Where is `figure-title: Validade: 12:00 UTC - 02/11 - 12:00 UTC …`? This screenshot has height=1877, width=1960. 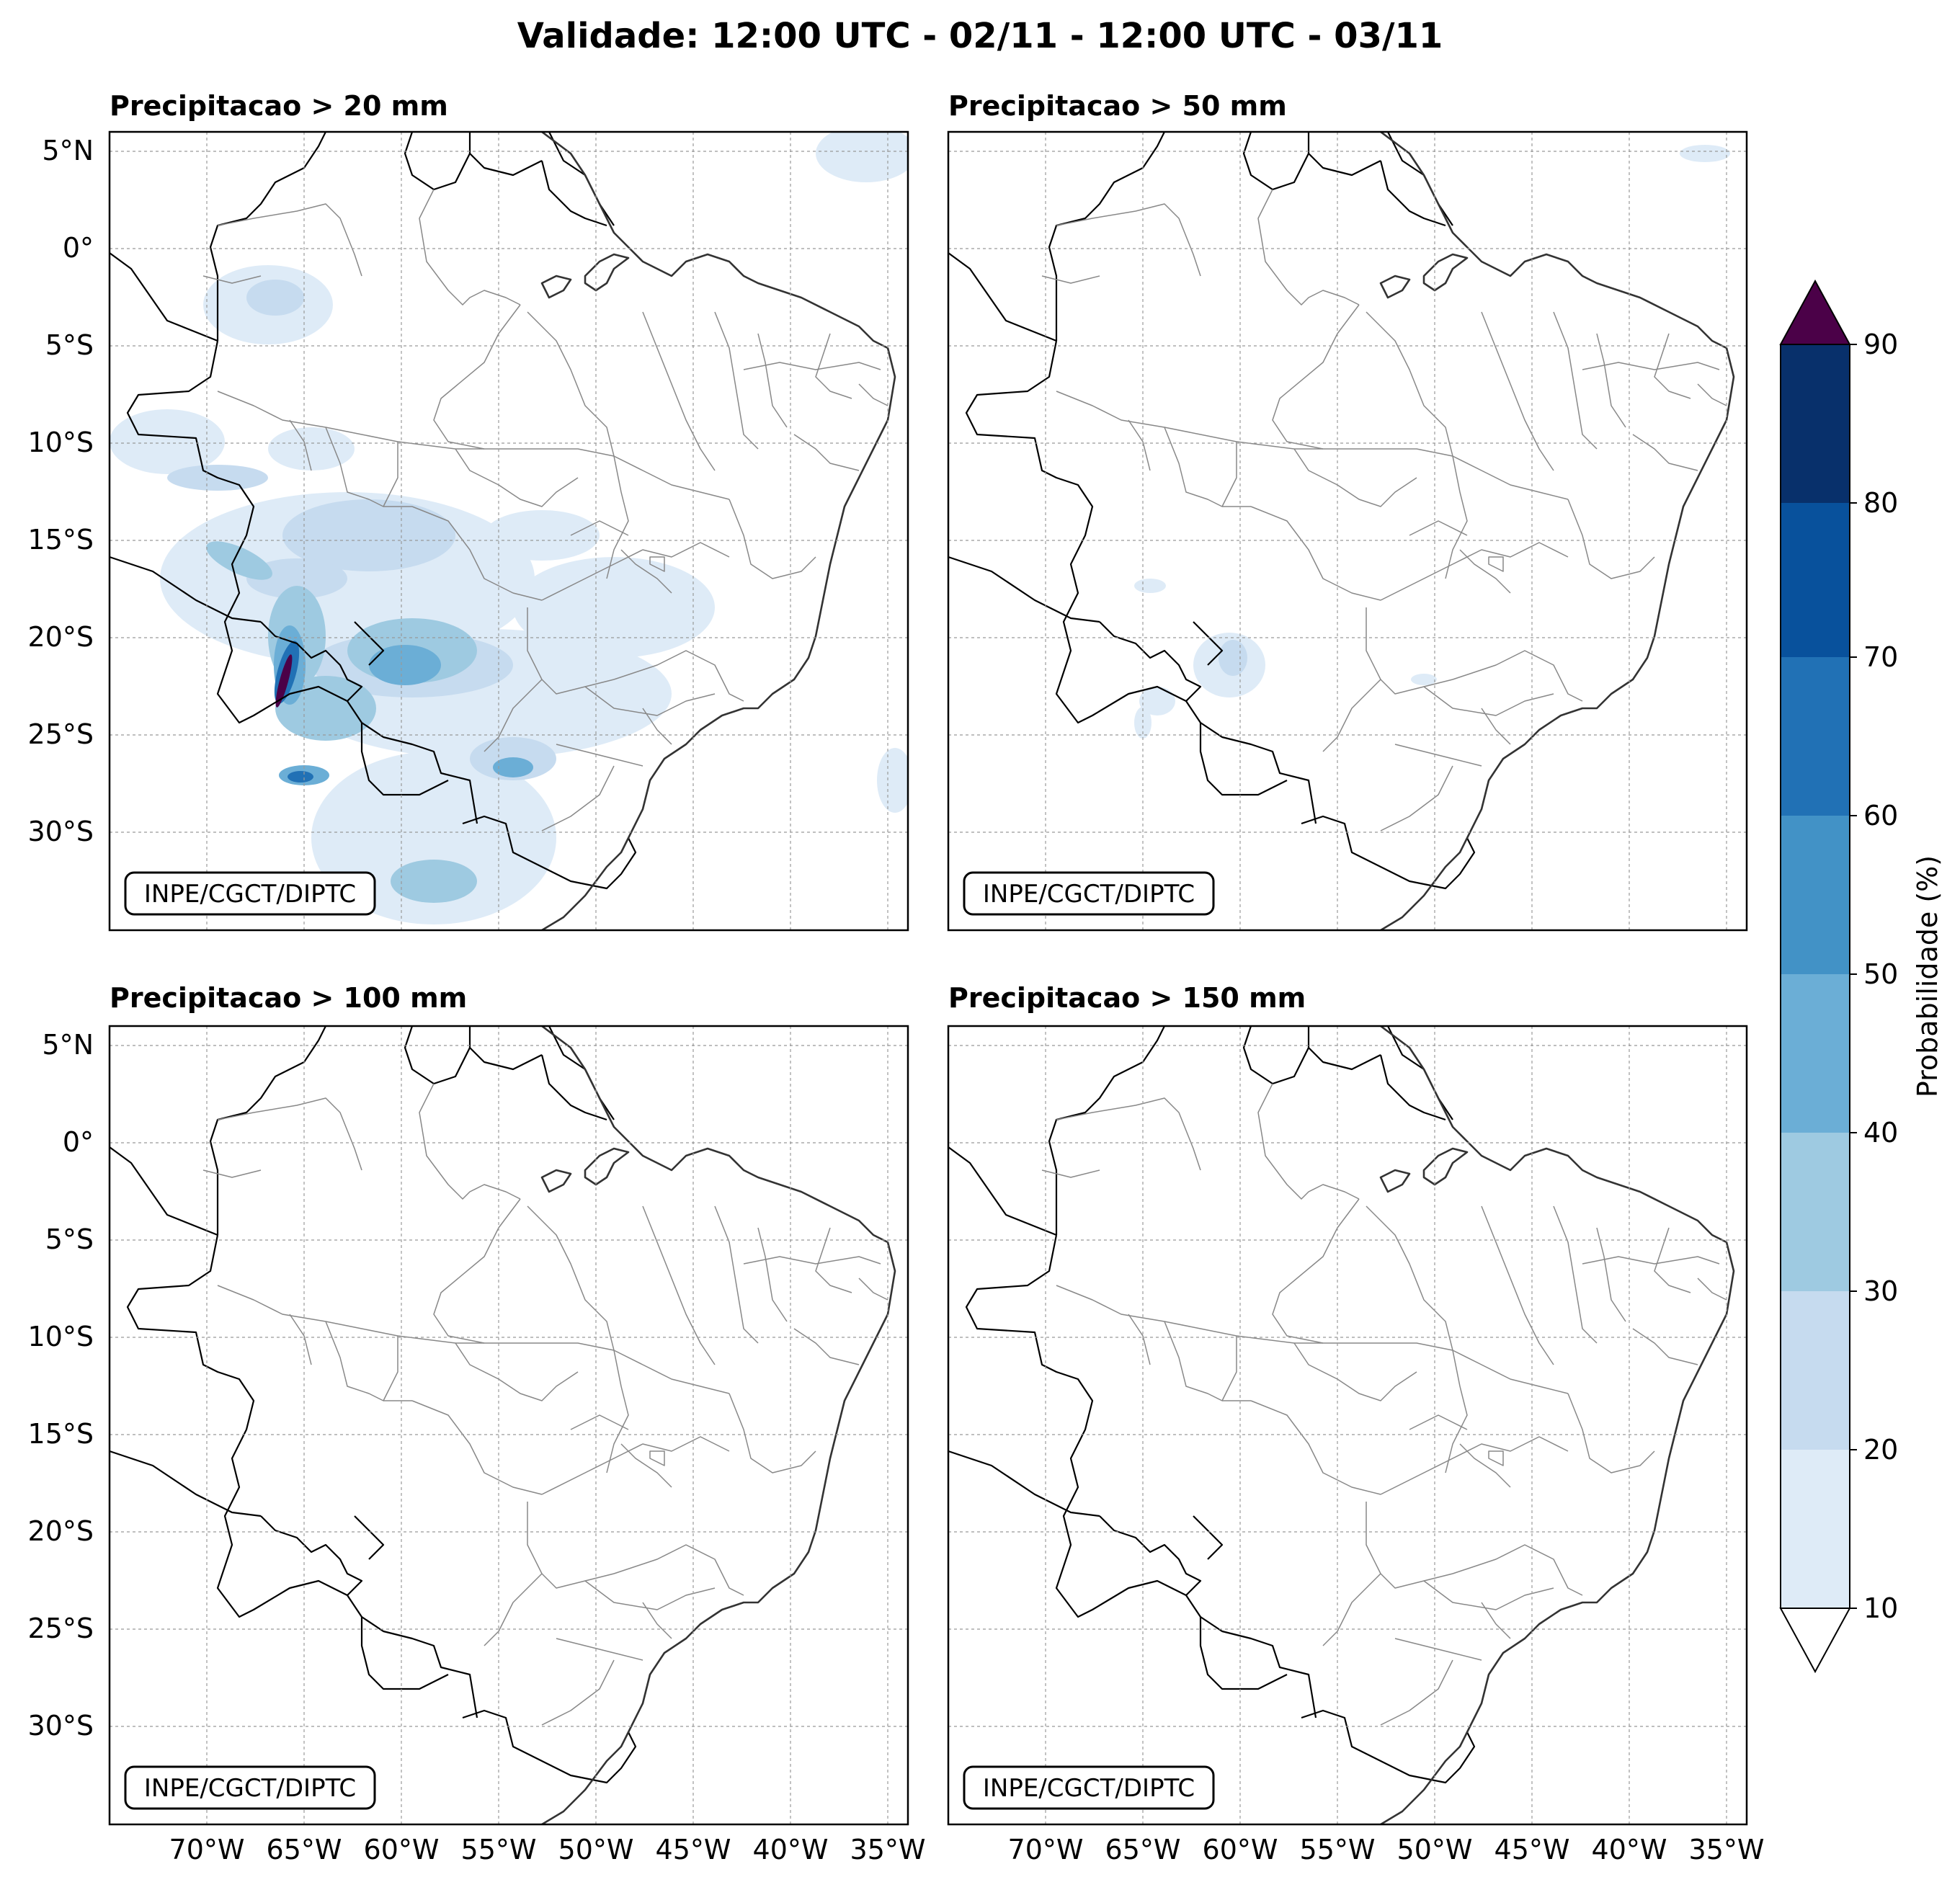 figure-title: Validade: 12:00 UTC - 02/11 - 12:00 UTC … is located at coordinates (980, 36).